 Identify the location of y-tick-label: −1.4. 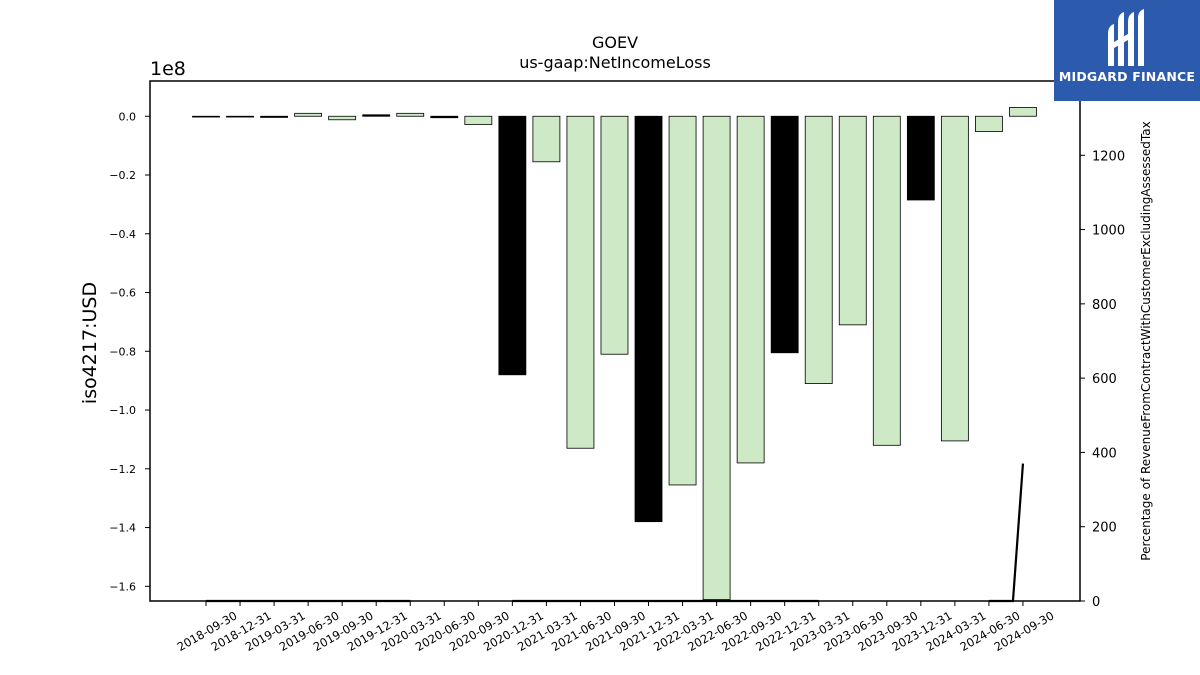
(122, 528).